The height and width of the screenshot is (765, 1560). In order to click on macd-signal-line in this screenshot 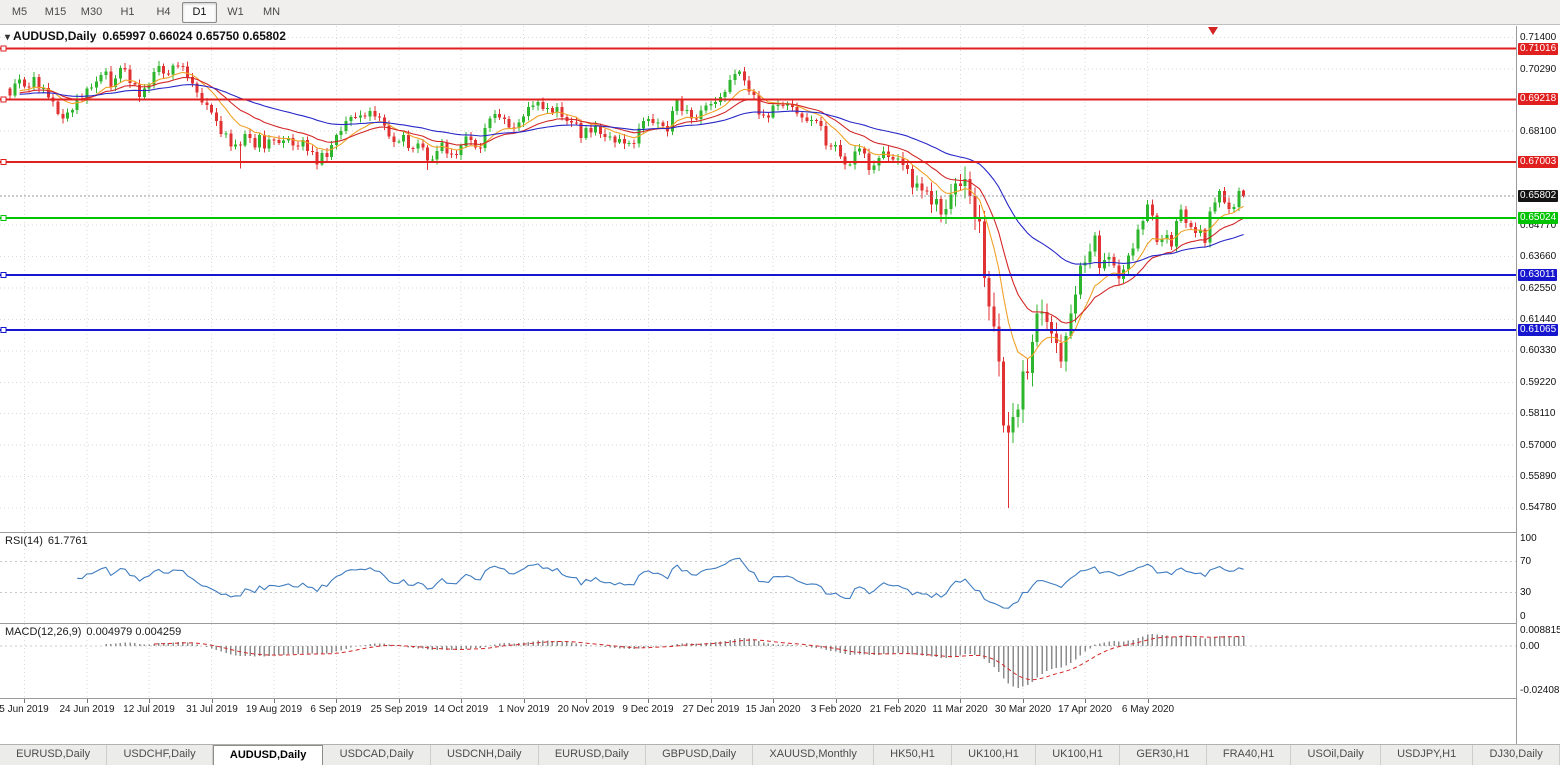, I will do `click(698, 658)`.